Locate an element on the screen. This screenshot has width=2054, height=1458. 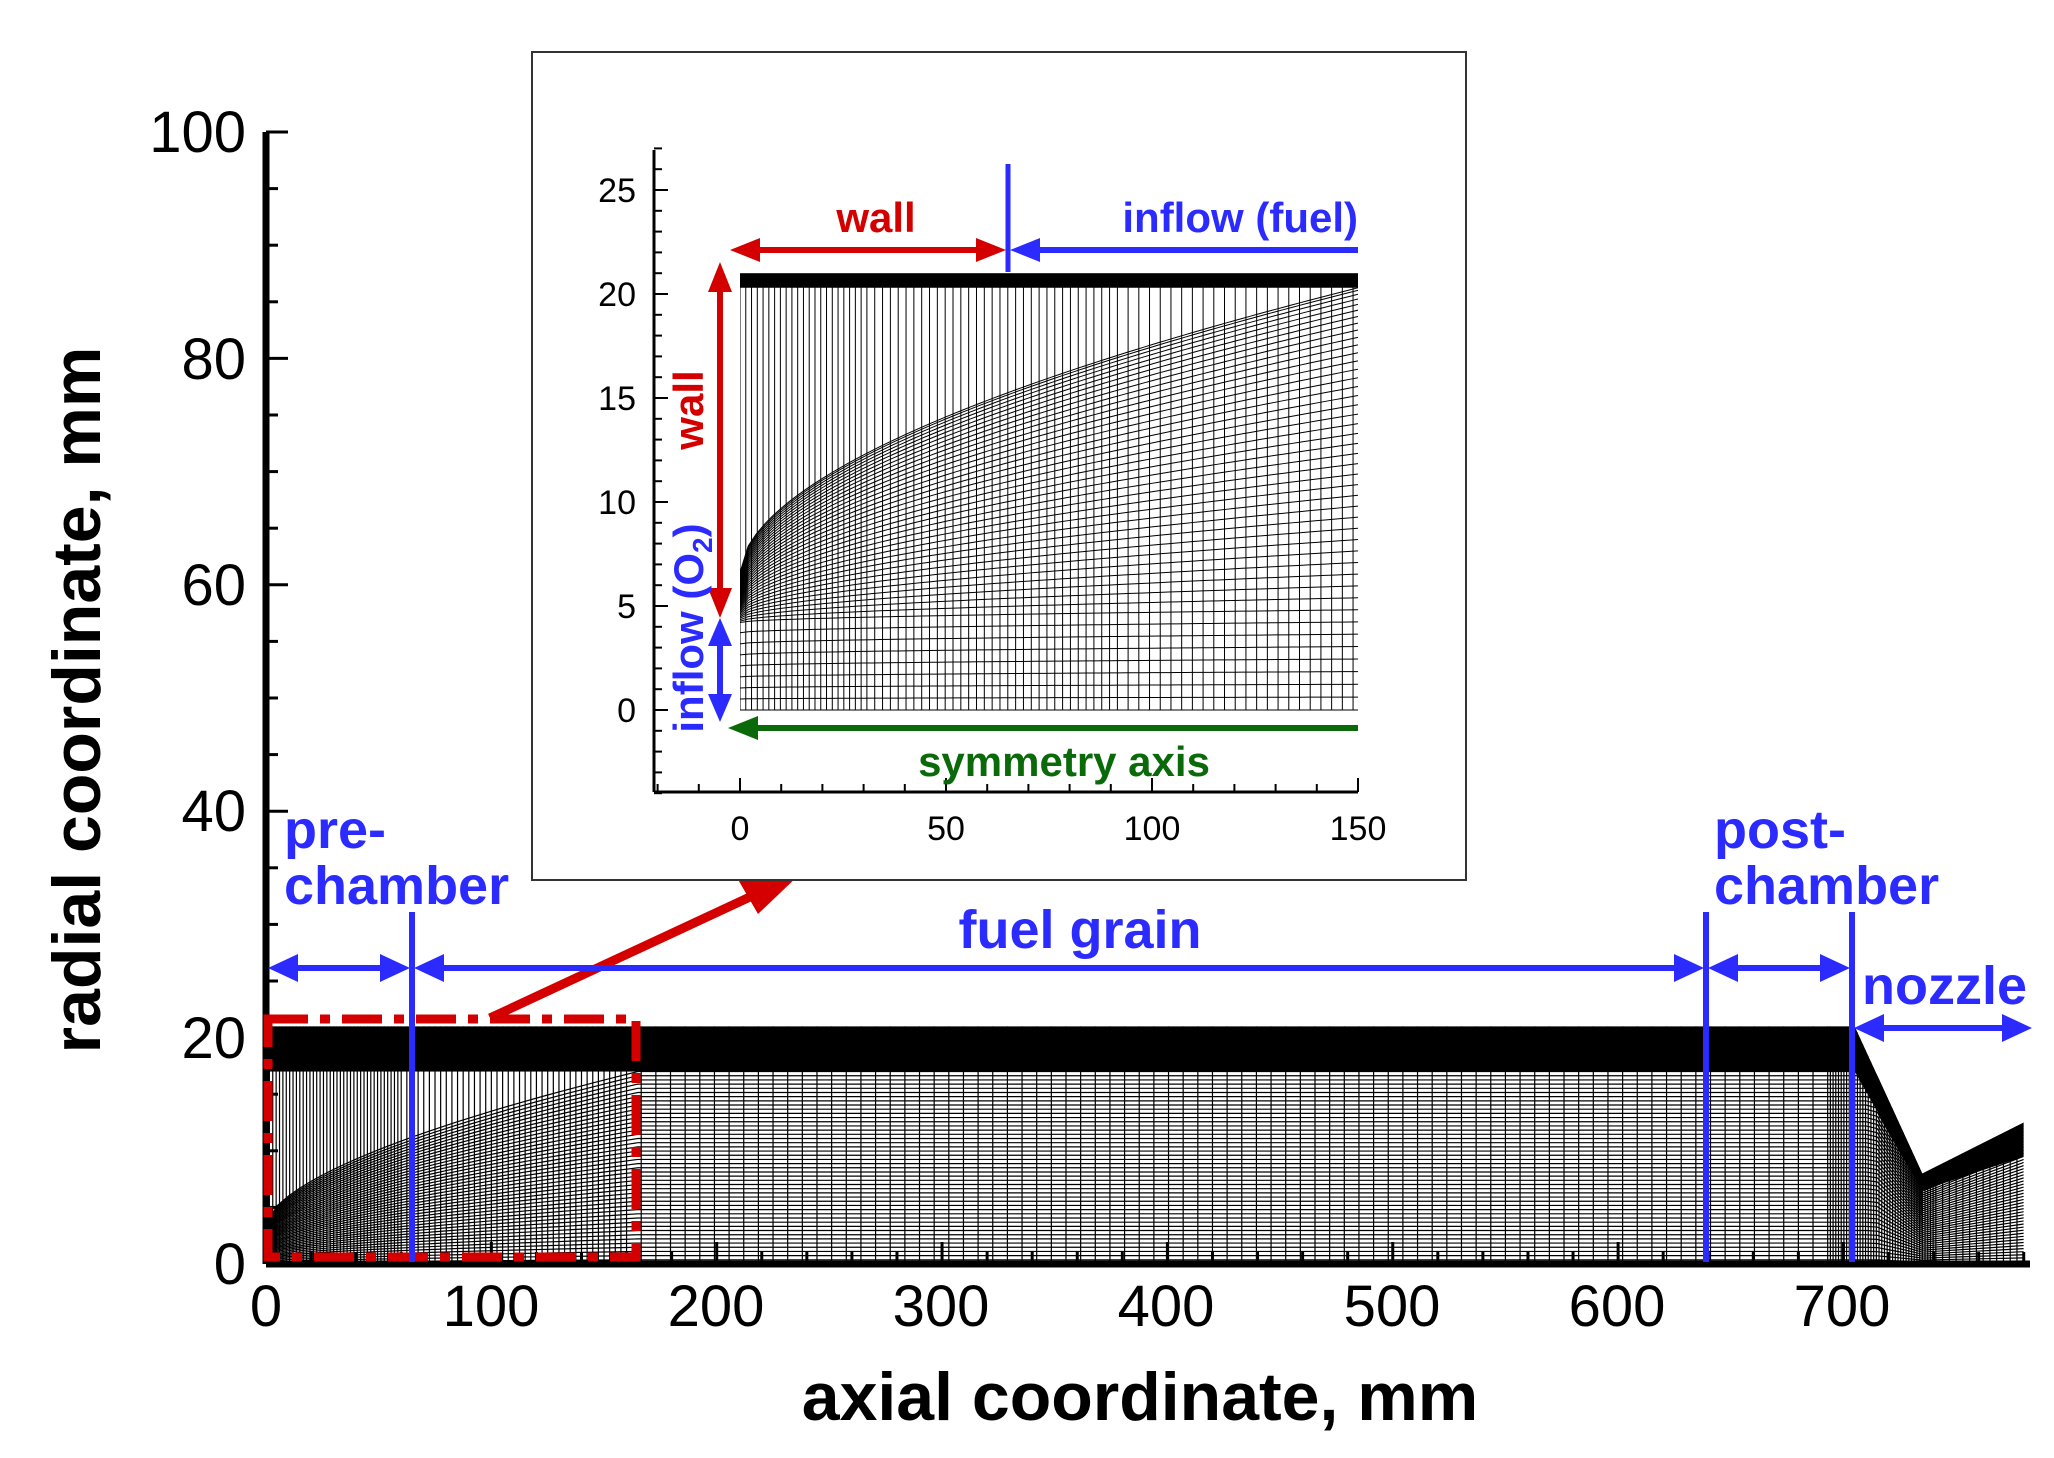
y-axis-title: radial coordinate, mm is located at coordinates (77, 700).